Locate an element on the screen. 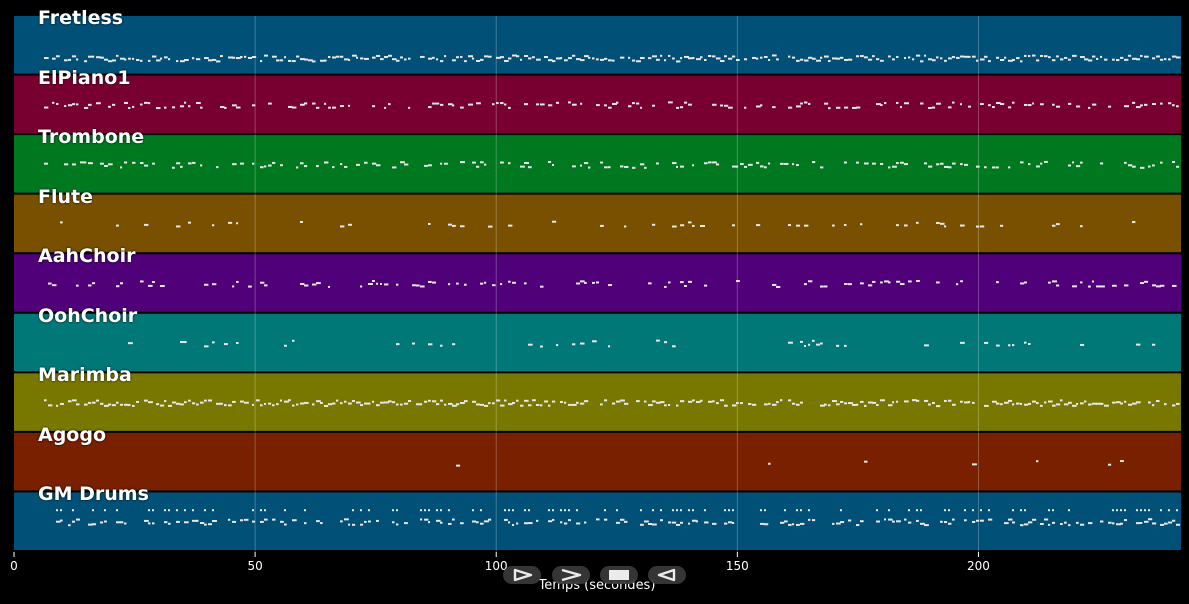 Image resolution: width=1189 pixels, height=604 pixels. stop-icon is located at coordinates (619, 575).